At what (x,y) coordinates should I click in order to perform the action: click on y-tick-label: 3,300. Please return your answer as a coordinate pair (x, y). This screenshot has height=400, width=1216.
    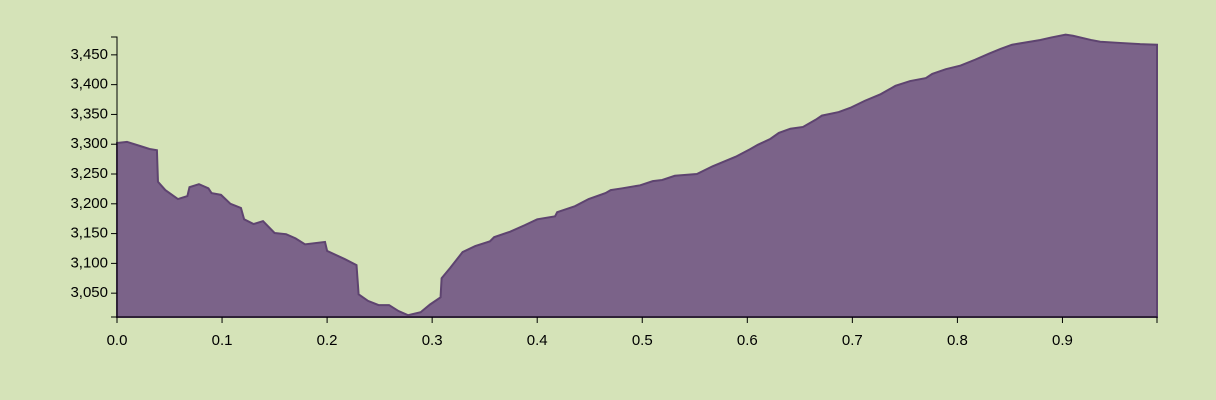
    Looking at the image, I should click on (89, 143).